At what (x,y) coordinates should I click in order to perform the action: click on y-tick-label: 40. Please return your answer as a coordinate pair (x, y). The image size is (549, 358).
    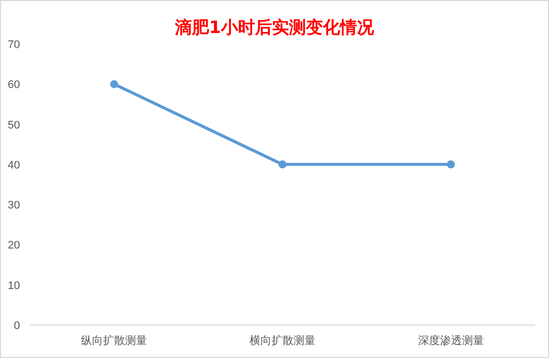
    Looking at the image, I should click on (14, 165).